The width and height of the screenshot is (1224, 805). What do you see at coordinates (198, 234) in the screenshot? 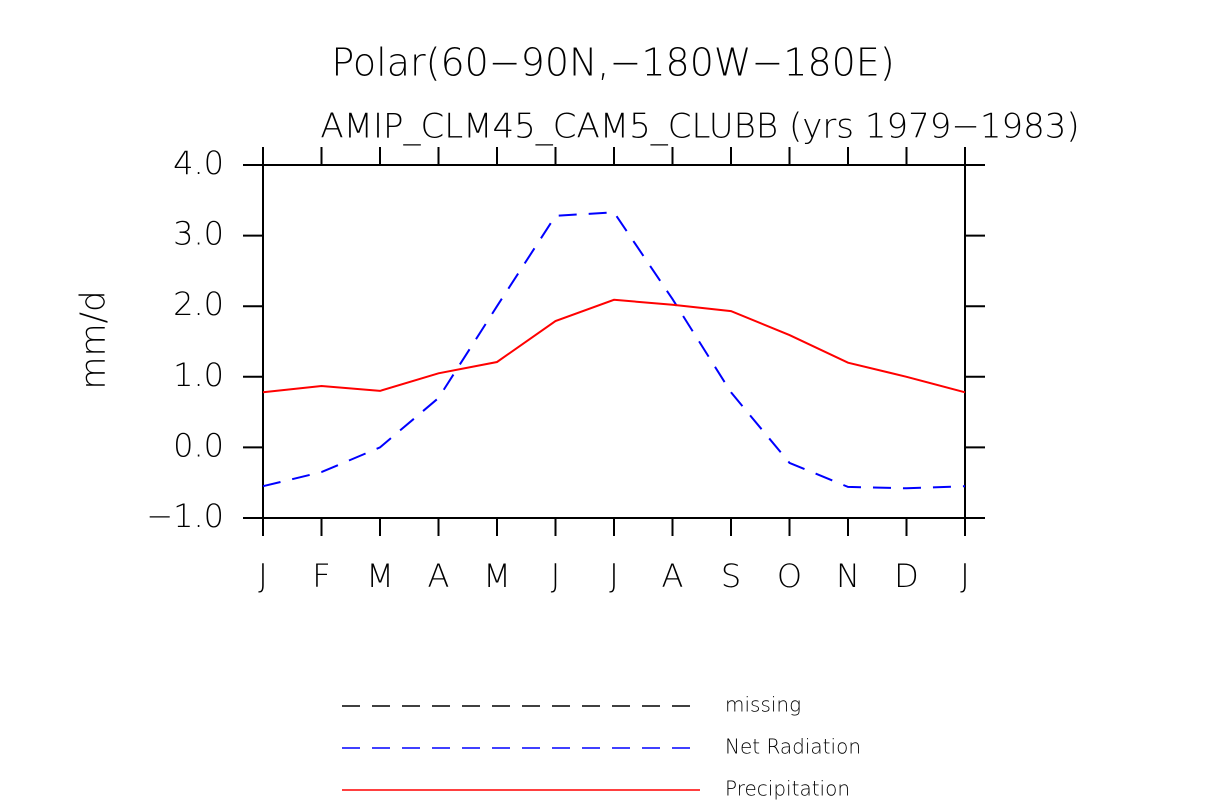
I see `y-tick-label: 3.0` at bounding box center [198, 234].